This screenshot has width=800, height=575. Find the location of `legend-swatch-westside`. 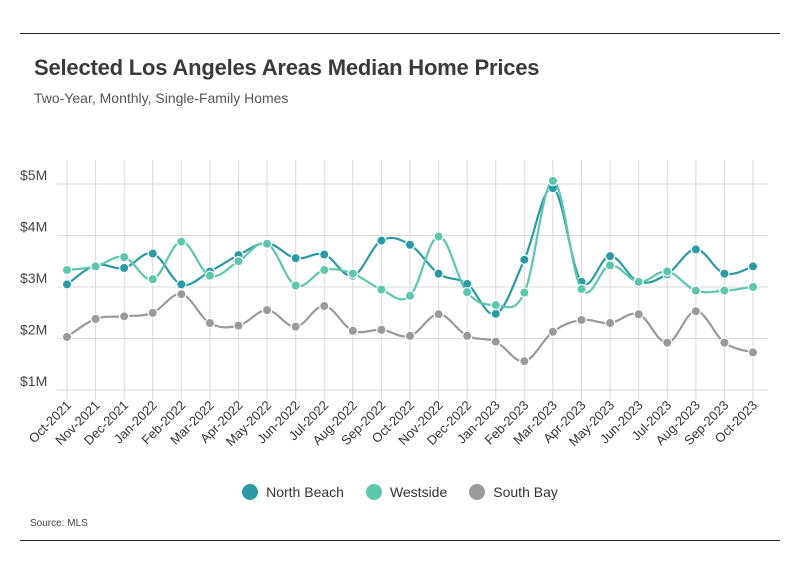

legend-swatch-westside is located at coordinates (373, 492).